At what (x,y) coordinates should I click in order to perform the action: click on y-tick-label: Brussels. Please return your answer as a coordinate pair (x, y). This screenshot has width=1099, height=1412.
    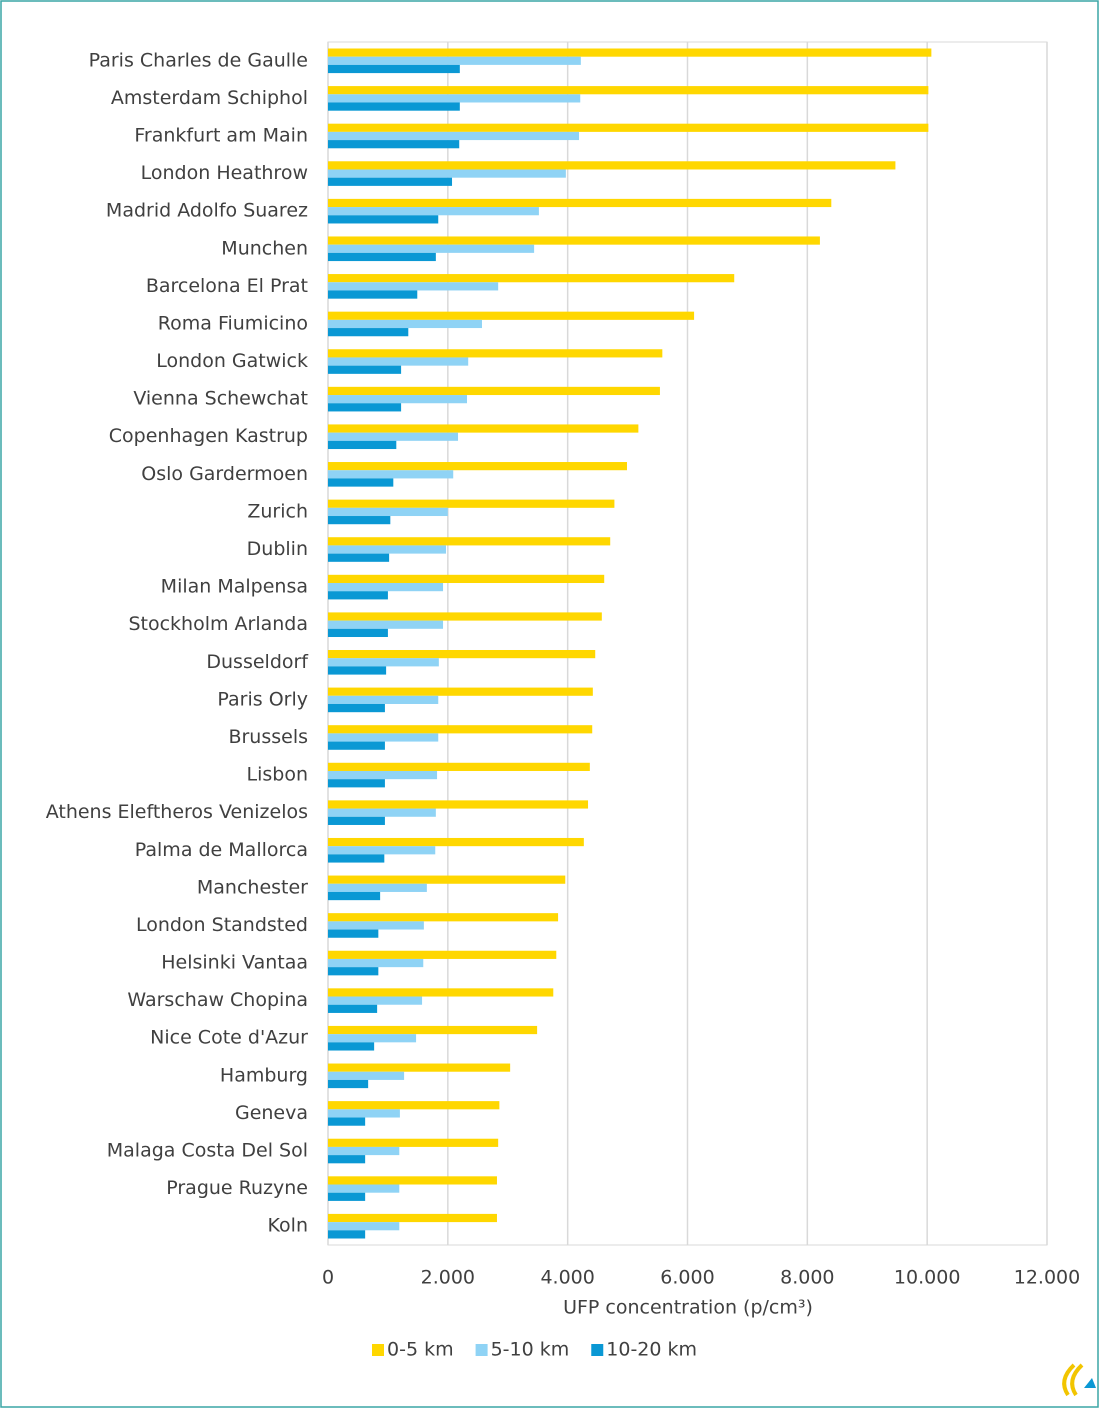
    Looking at the image, I should click on (268, 737).